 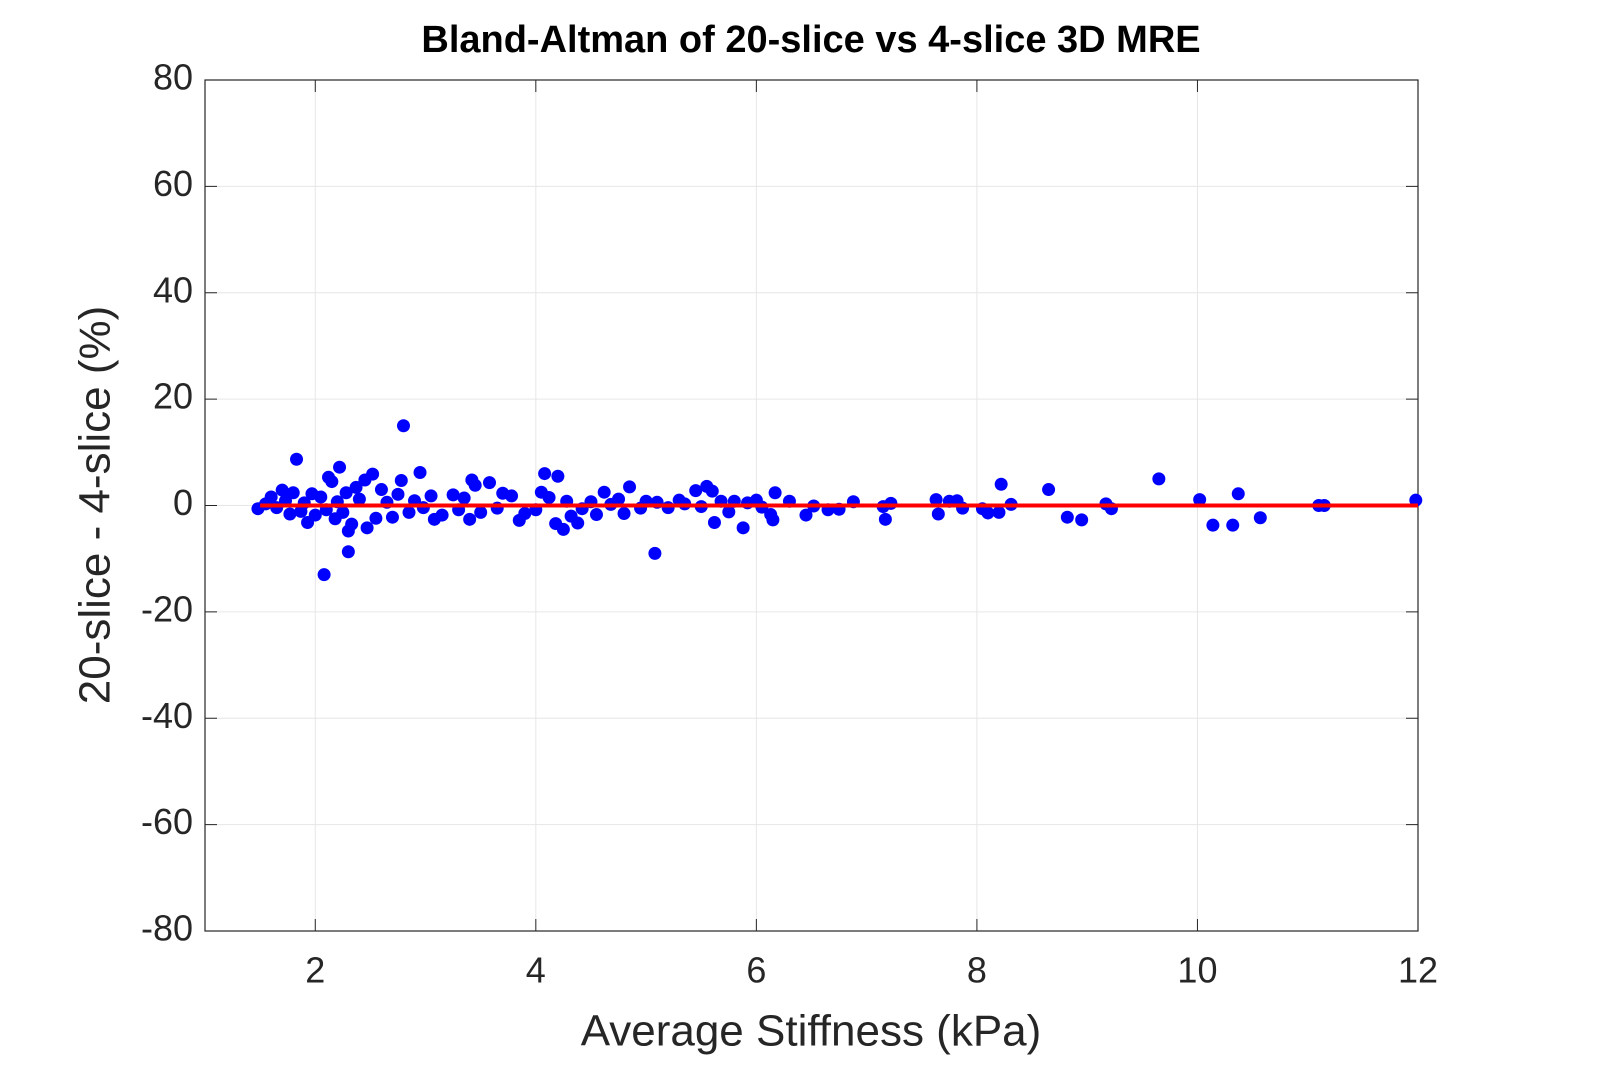 What do you see at coordinates (1418, 970) in the screenshot?
I see `x-tick-label: 12` at bounding box center [1418, 970].